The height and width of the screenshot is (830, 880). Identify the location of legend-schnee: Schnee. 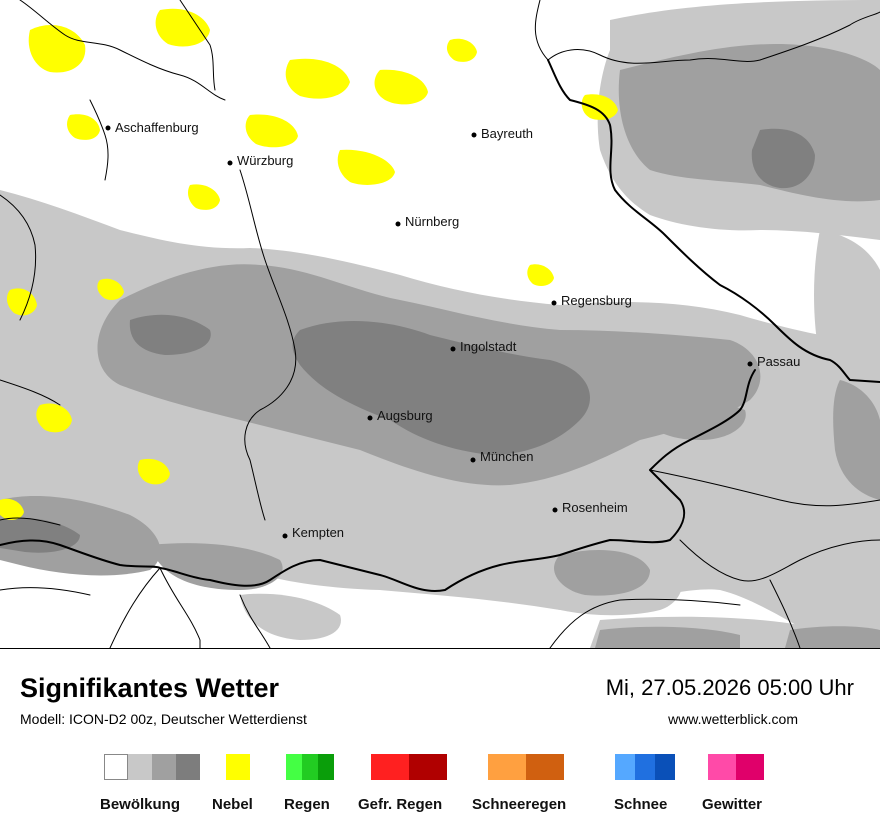
(644, 783).